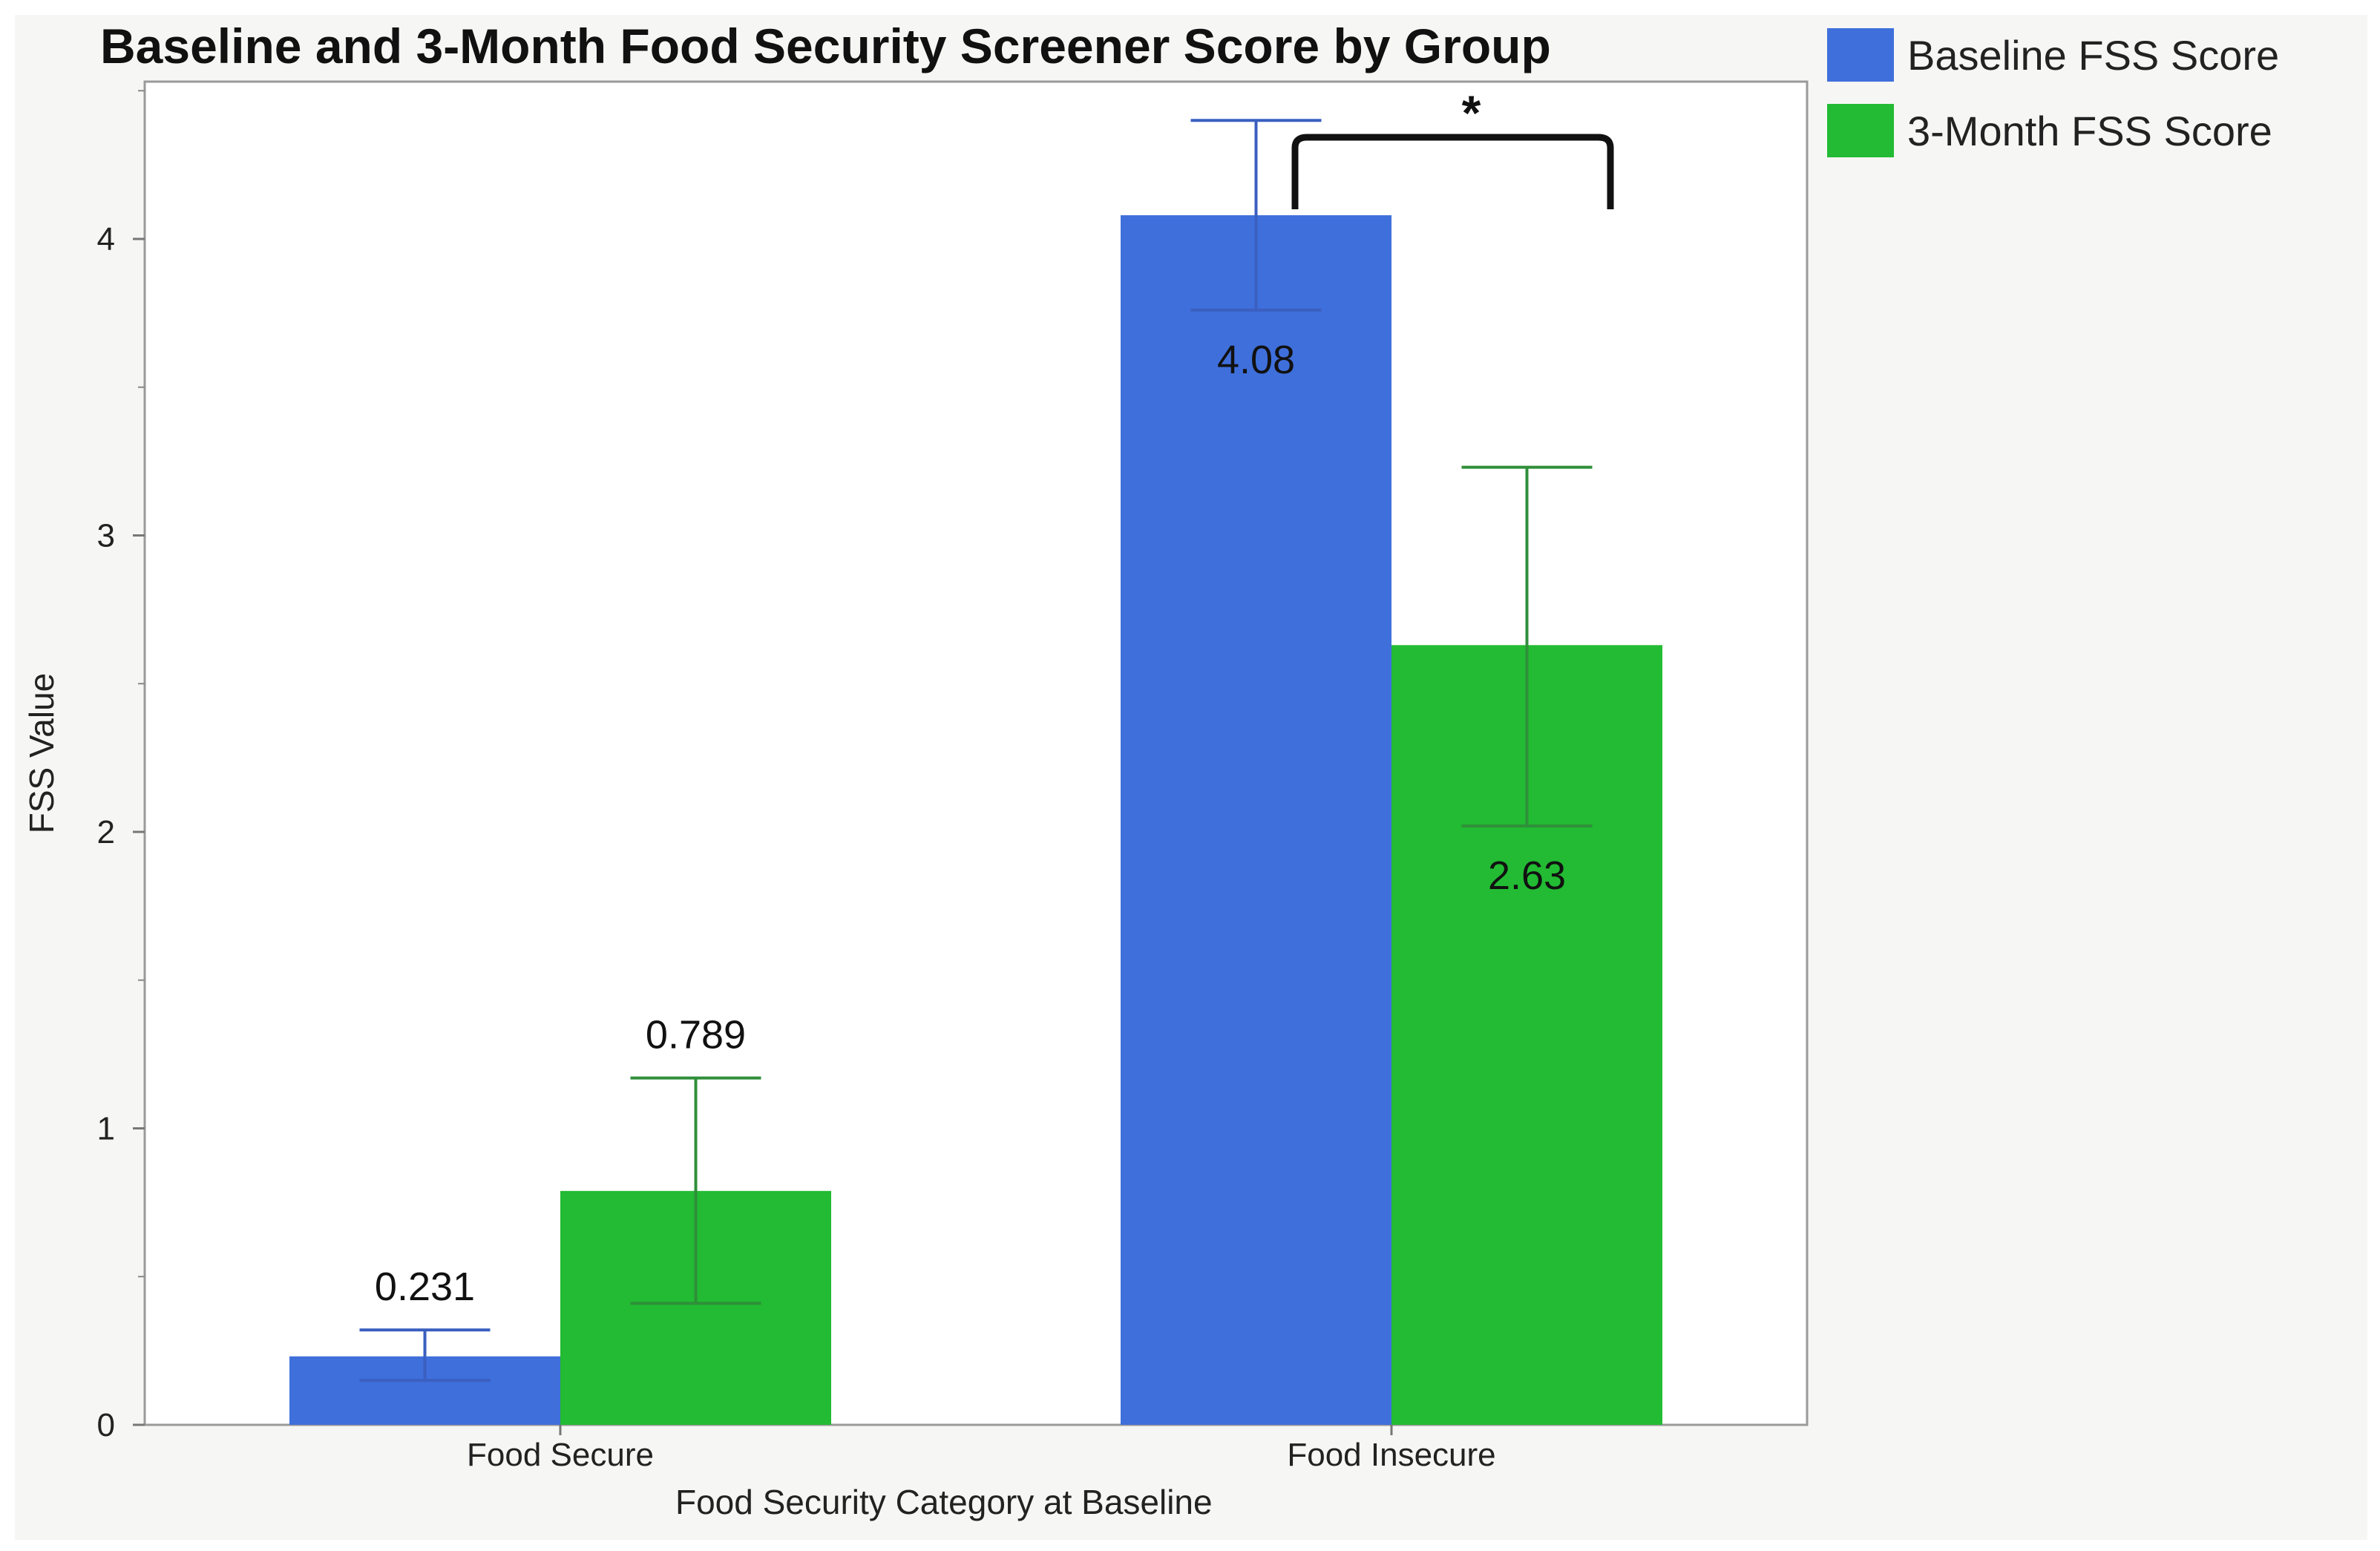  What do you see at coordinates (1391, 1455) in the screenshot?
I see `x-tick-label: Food Insecure` at bounding box center [1391, 1455].